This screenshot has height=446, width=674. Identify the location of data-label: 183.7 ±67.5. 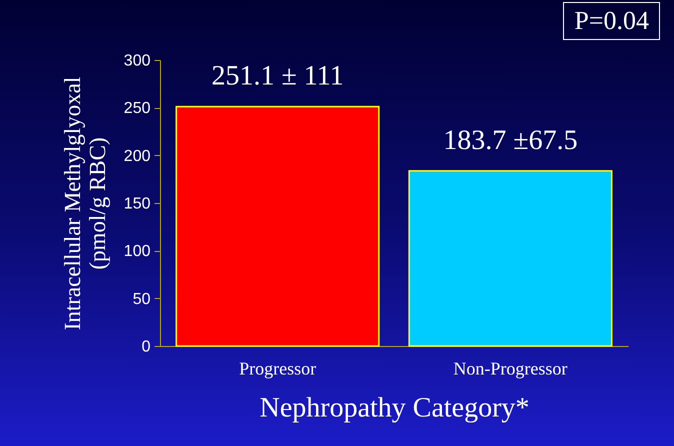
(510, 140).